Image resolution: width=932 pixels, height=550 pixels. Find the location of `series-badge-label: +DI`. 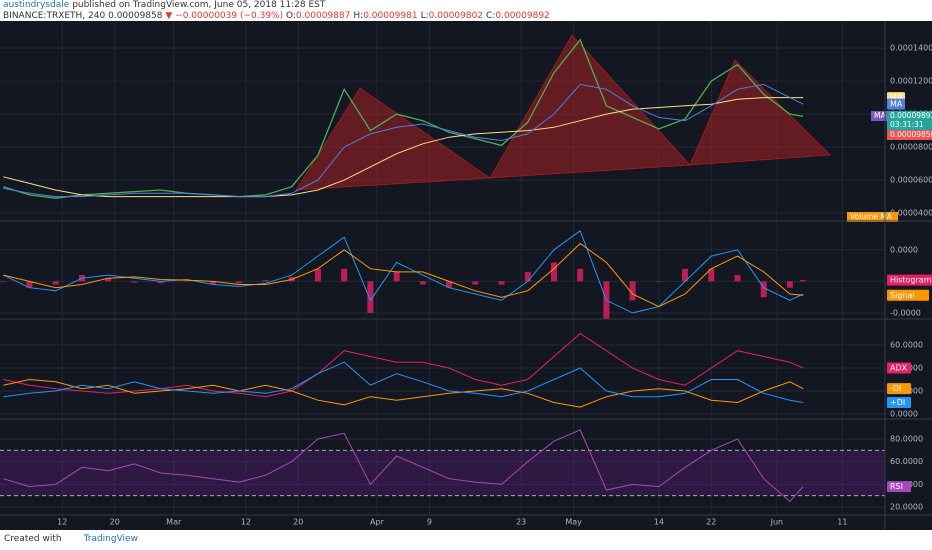

series-badge-label: +DI is located at coordinates (897, 402).